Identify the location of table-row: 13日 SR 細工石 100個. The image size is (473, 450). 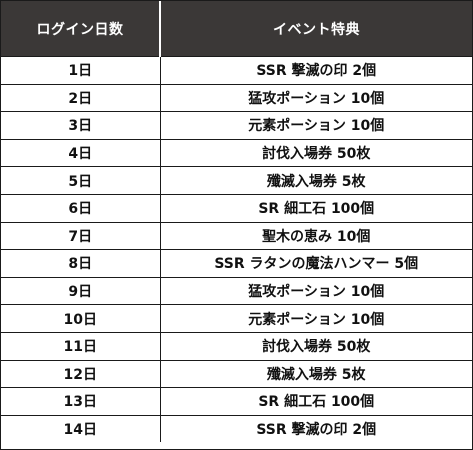
(236, 401).